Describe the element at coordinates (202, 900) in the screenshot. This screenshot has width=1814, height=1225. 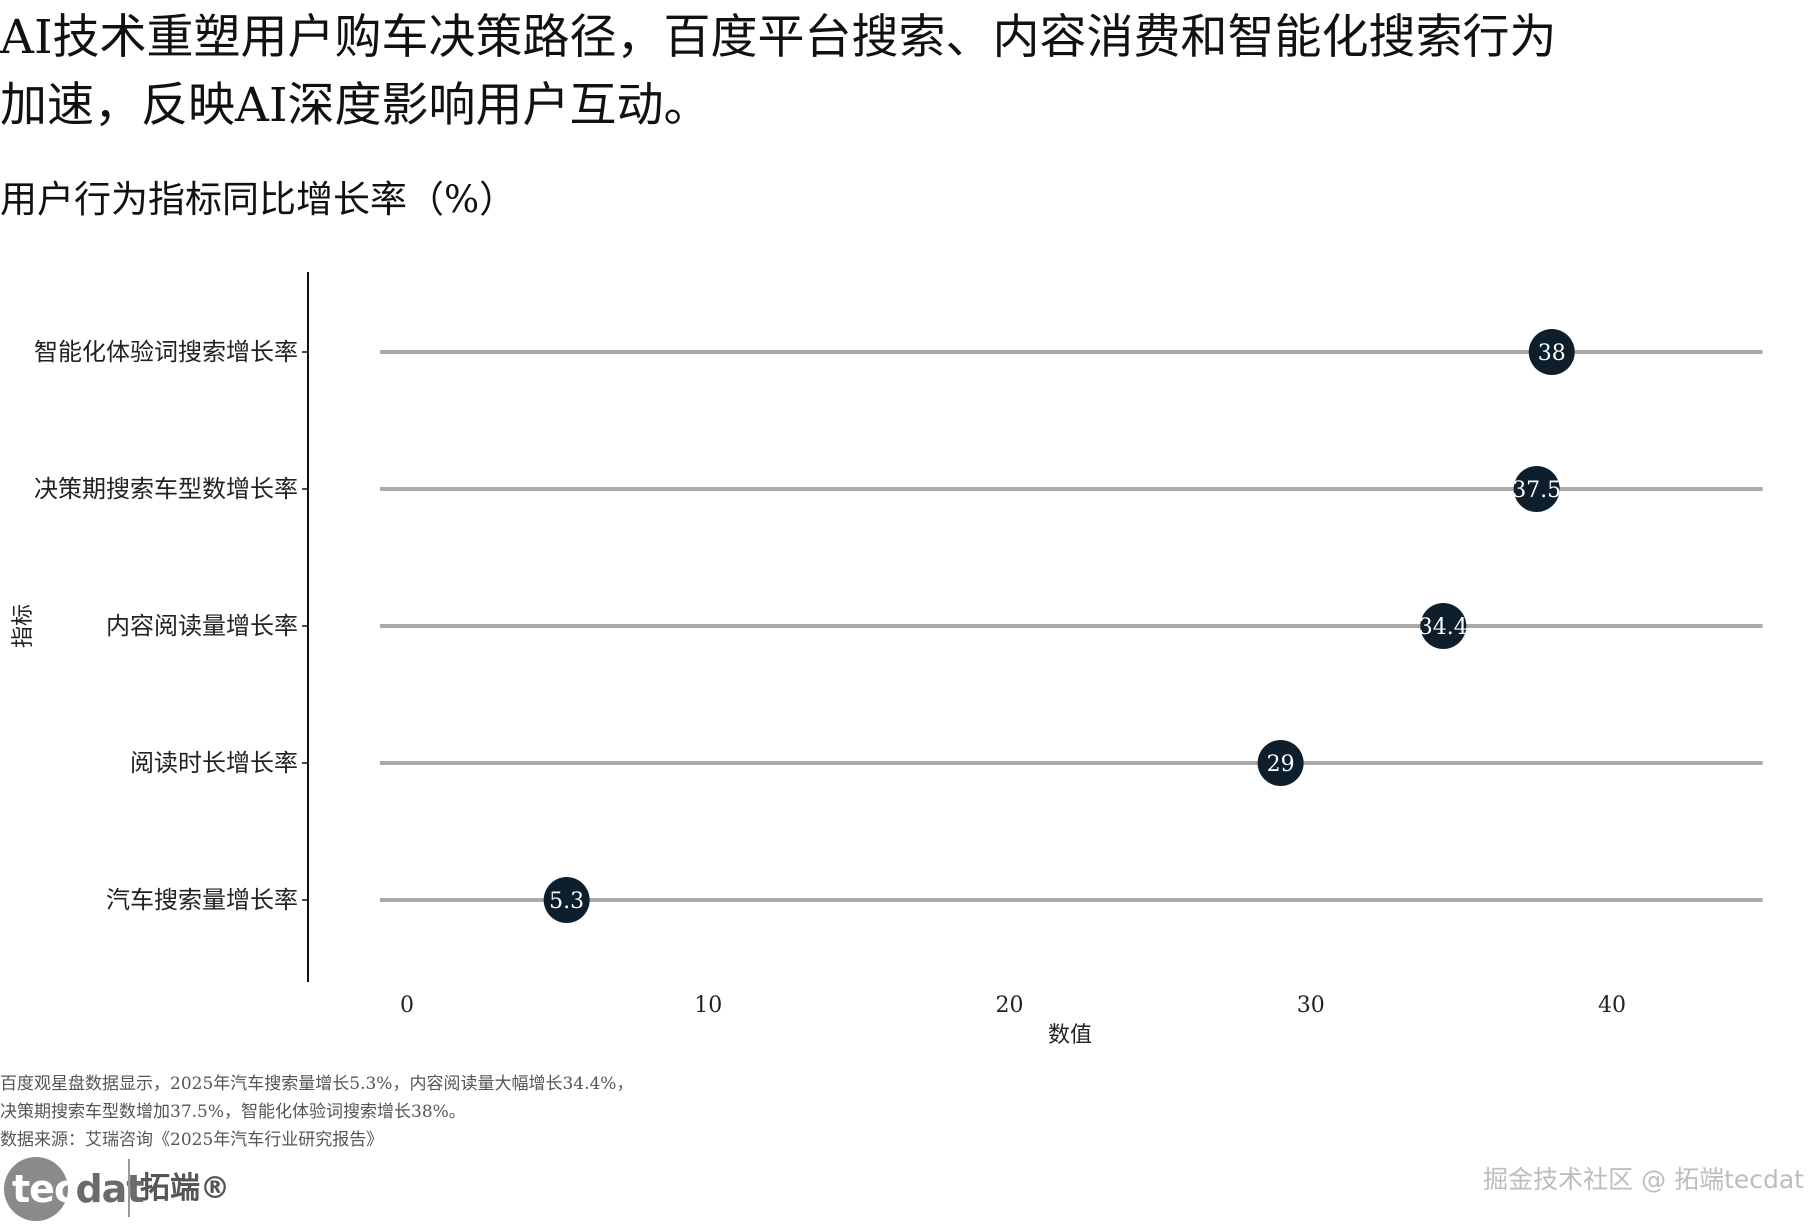
I see `y-tick-label: 汽车搜索量增长率` at that location.